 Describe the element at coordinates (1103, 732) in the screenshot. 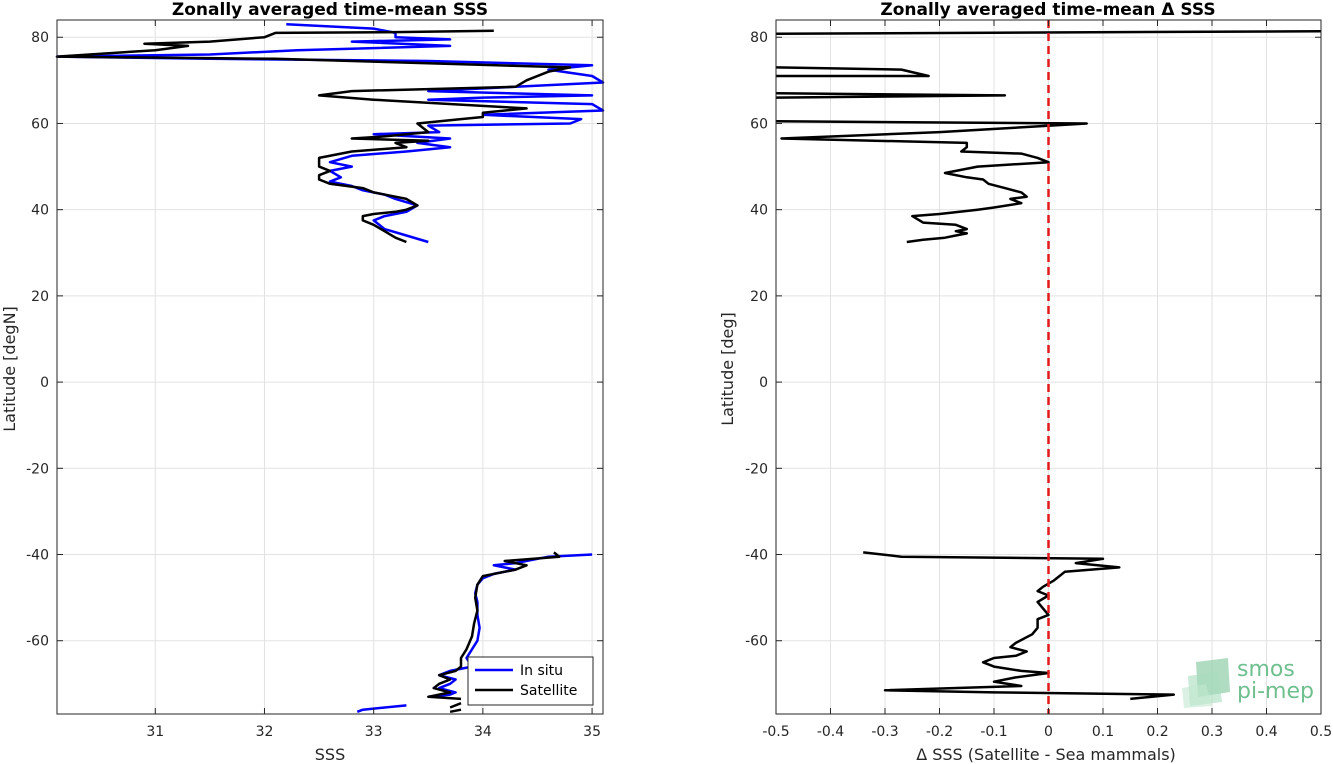

I see `delta-sss-x-tick-label: 0.1` at that location.